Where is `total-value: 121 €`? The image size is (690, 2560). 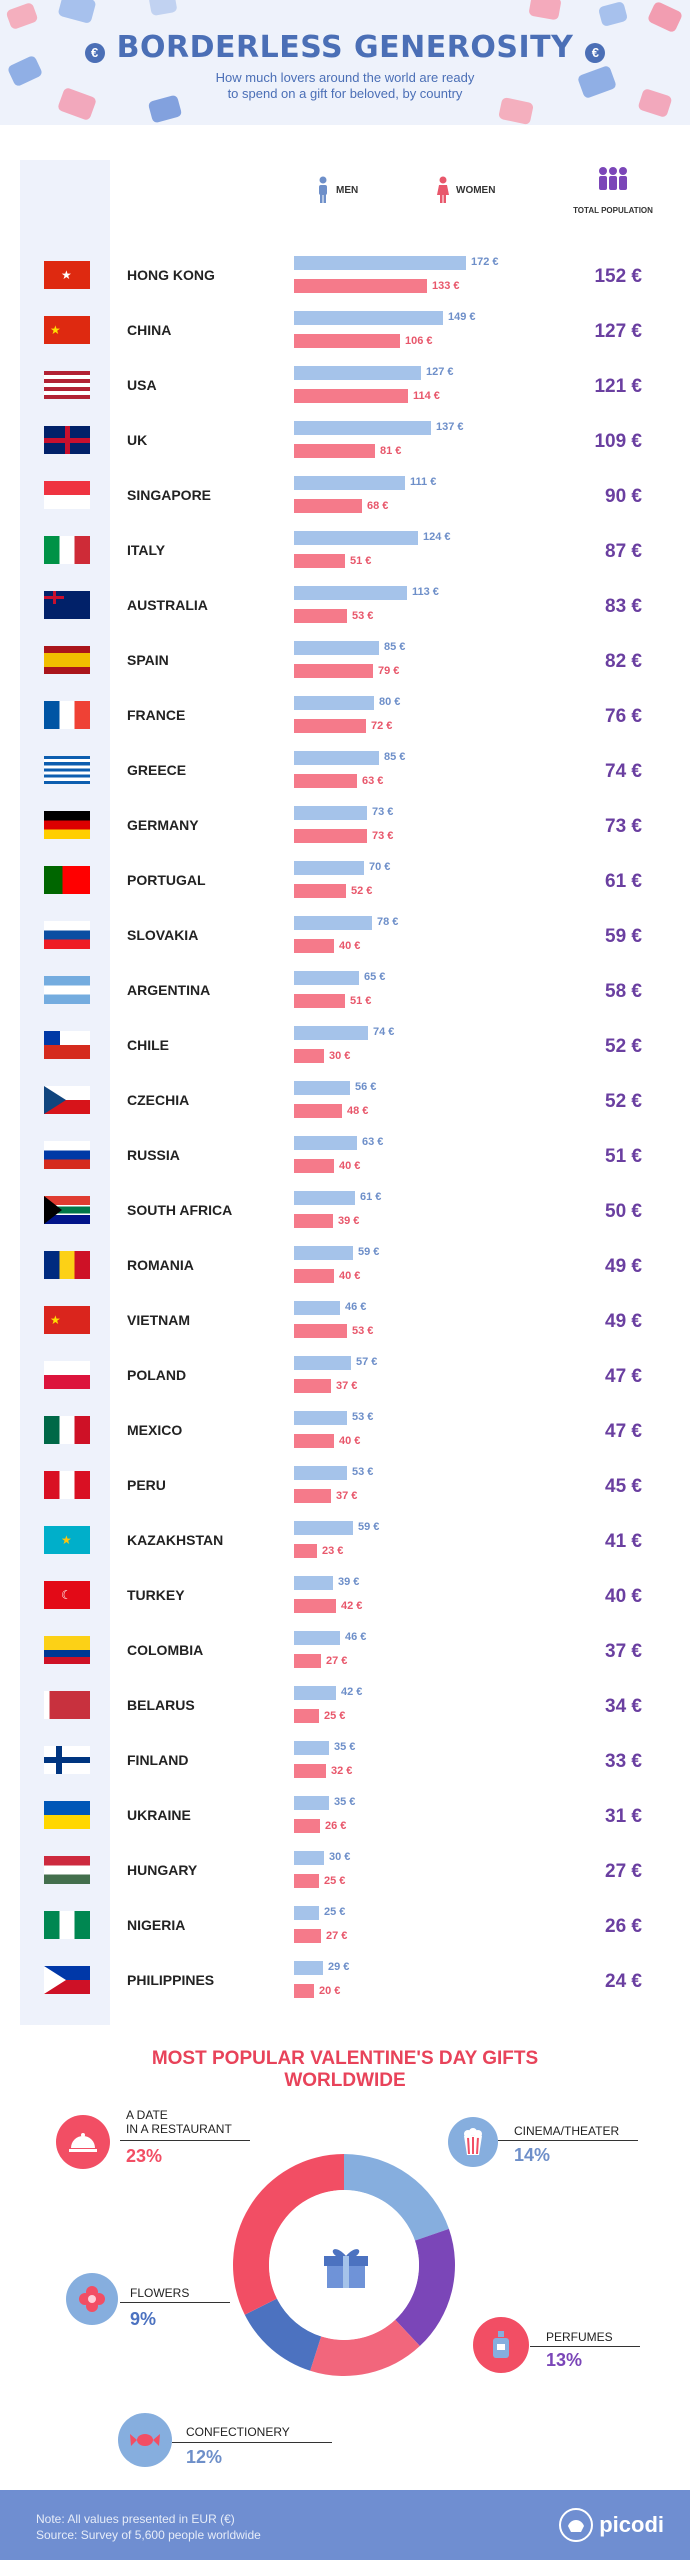 total-value: 121 € is located at coordinates (618, 386).